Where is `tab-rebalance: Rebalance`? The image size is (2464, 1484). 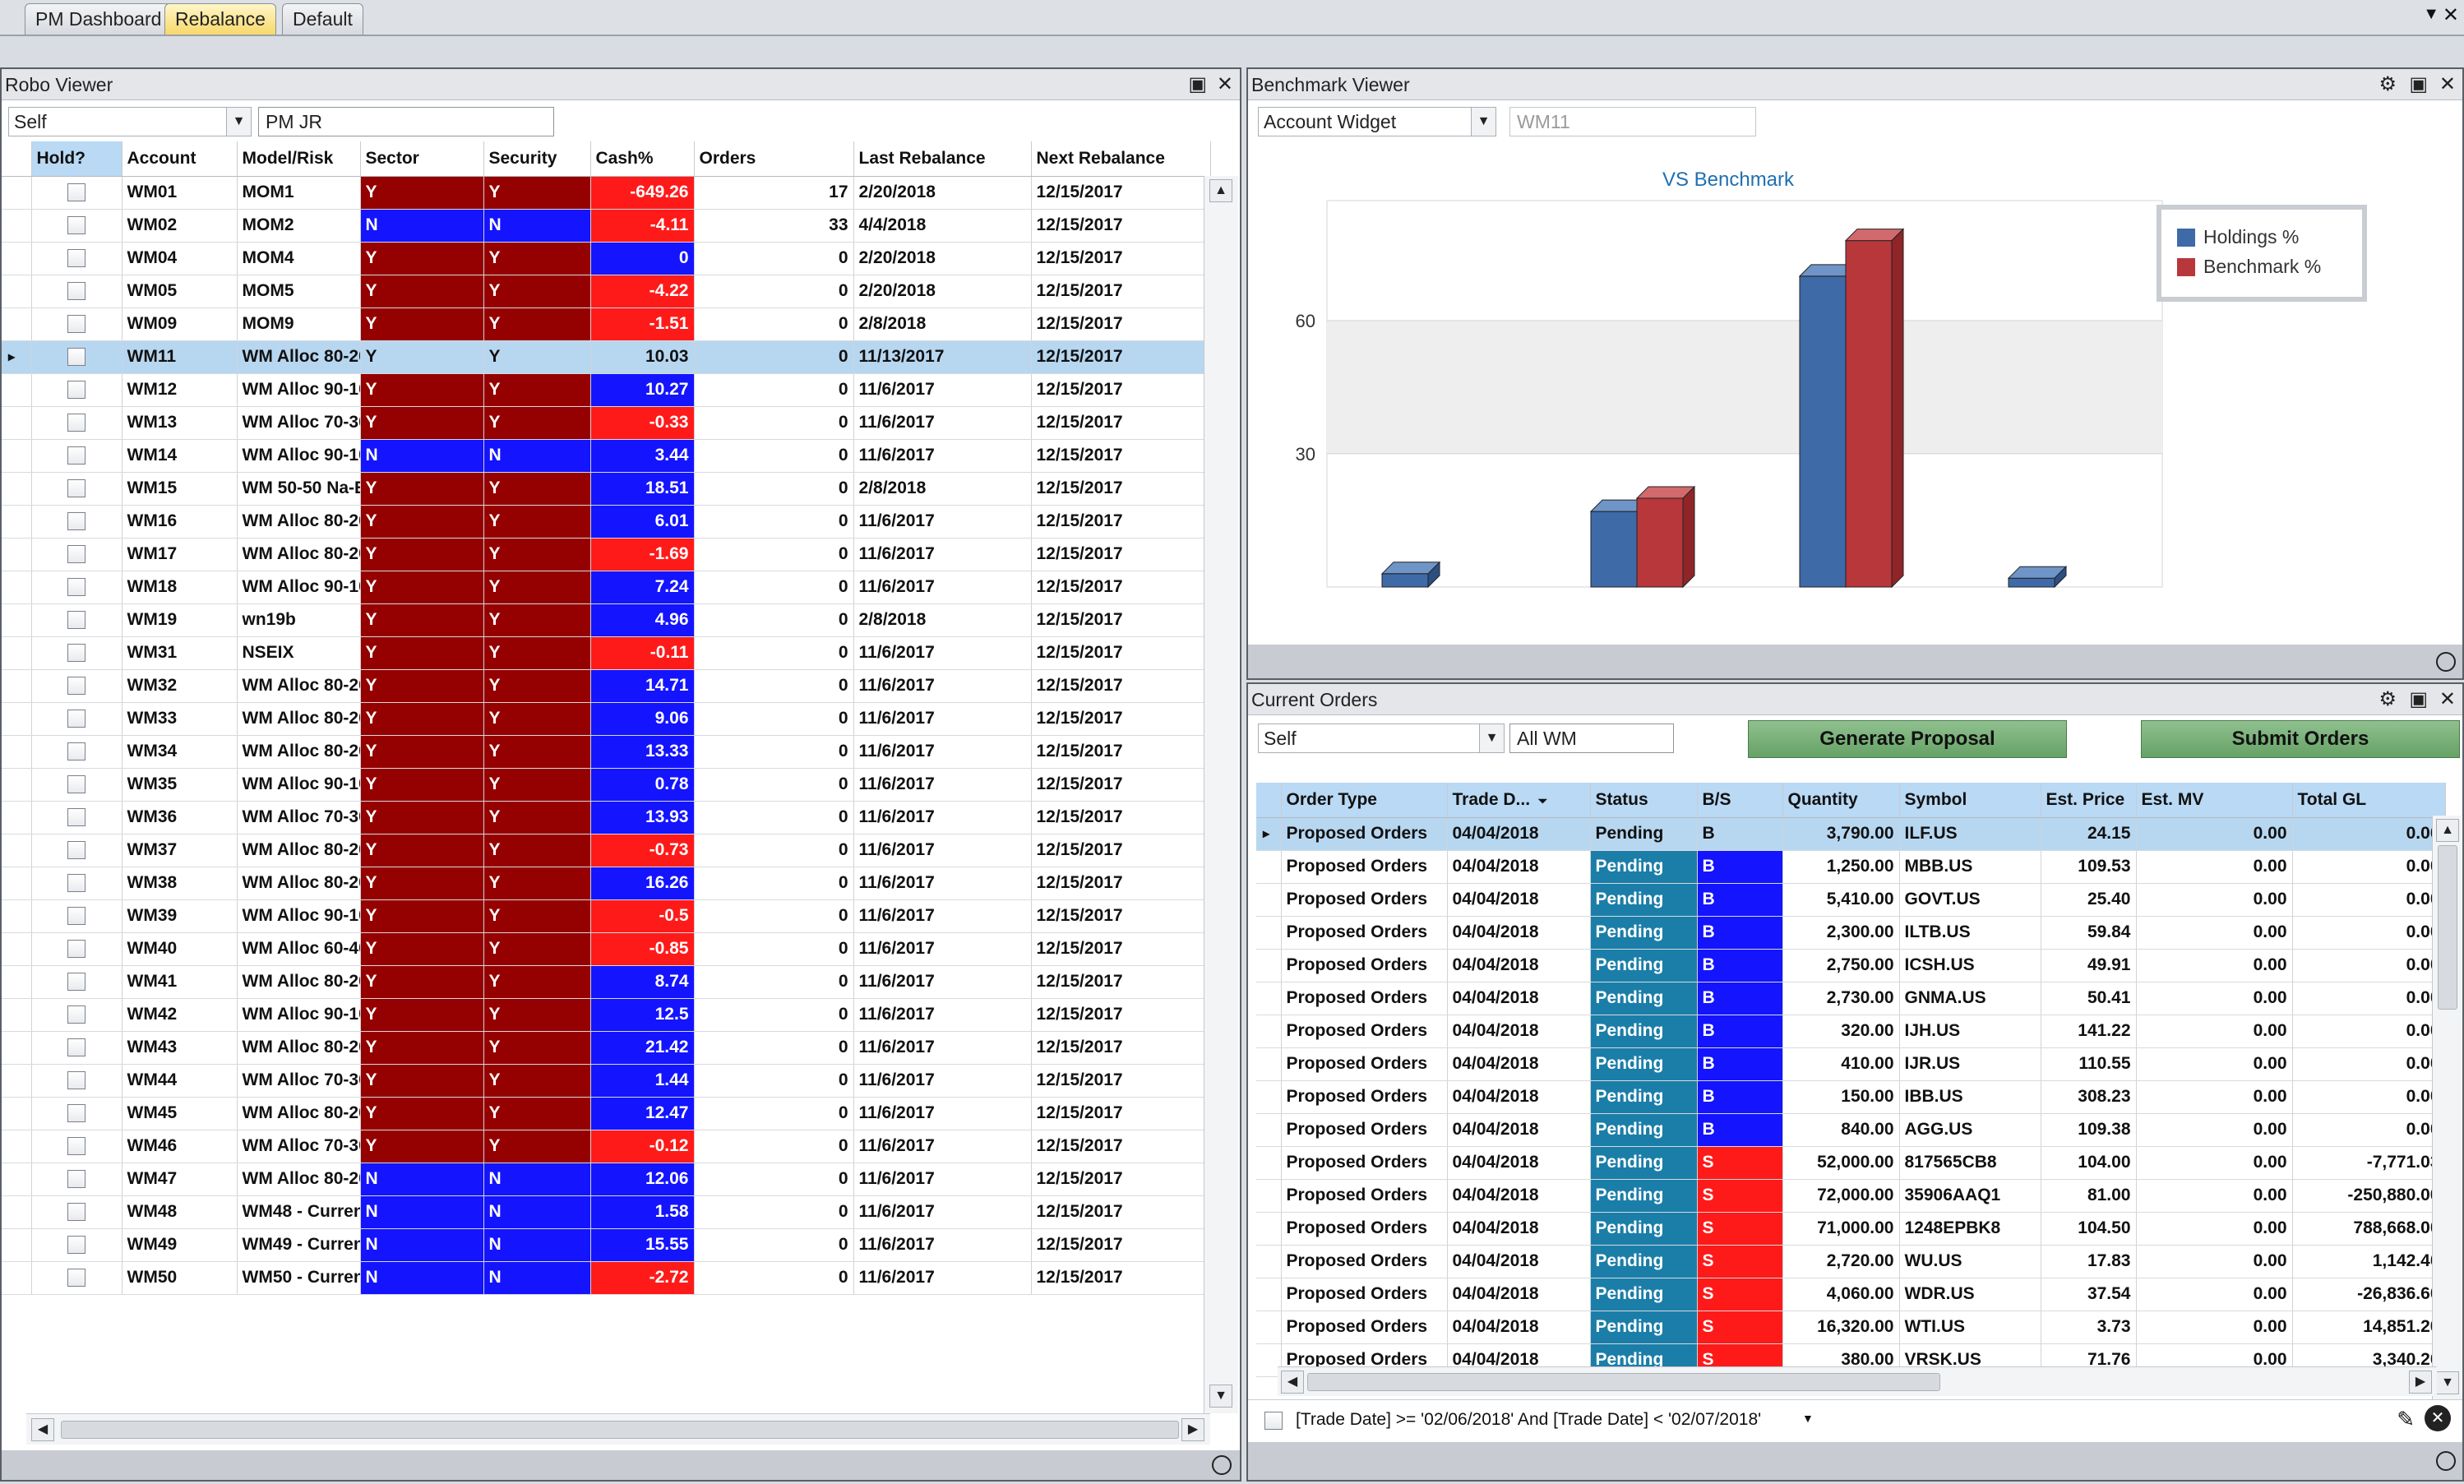 tab-rebalance: Rebalance is located at coordinates (220, 19).